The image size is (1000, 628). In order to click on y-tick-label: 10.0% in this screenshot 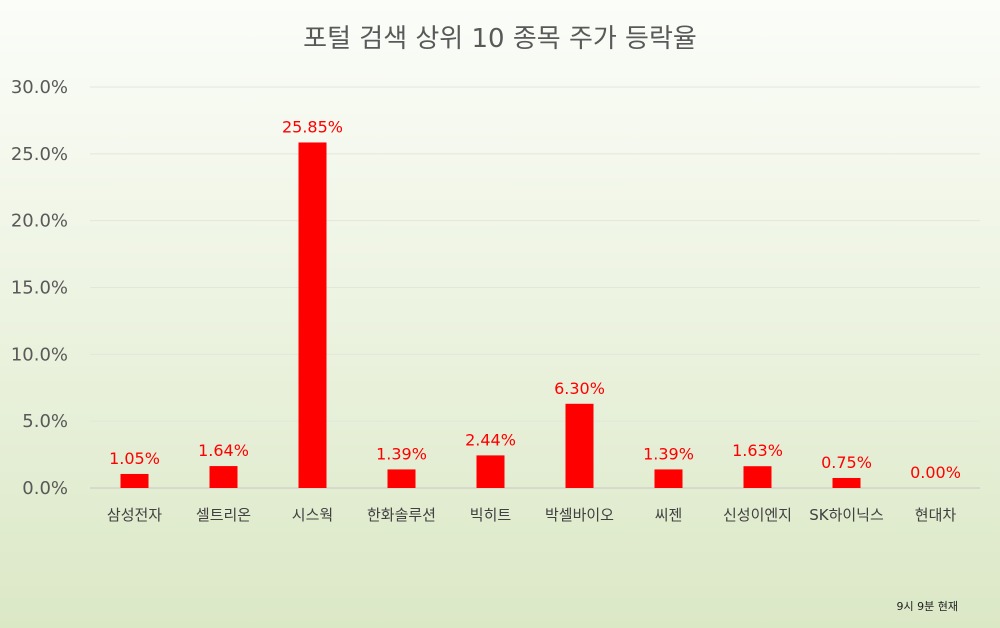, I will do `click(39, 354)`.